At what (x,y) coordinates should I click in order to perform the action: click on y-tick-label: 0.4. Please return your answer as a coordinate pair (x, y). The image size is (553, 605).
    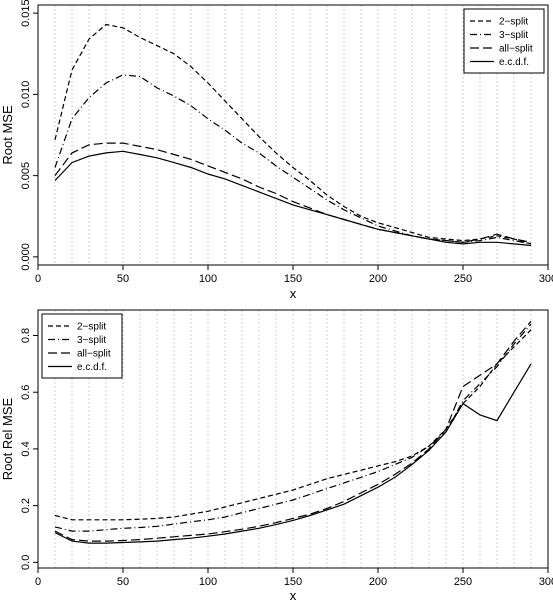
    Looking at the image, I should click on (26, 448).